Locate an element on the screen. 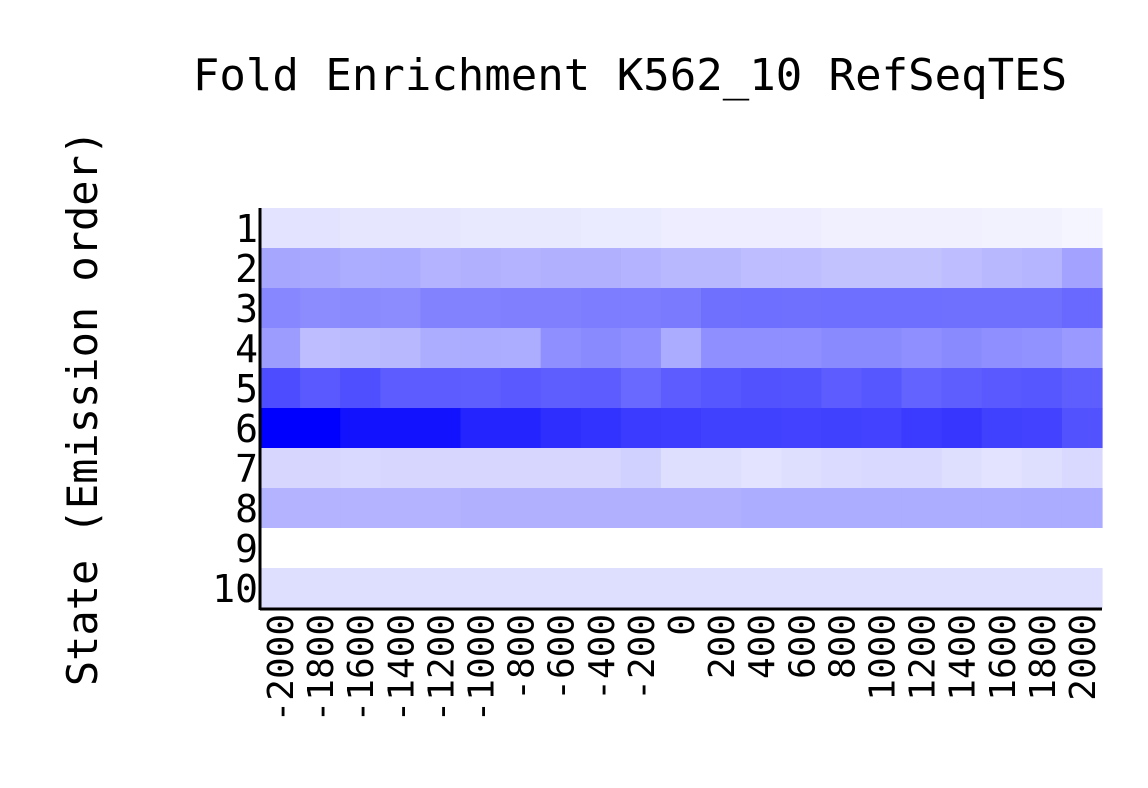 The height and width of the screenshot is (788, 1148). y-tick-label: 4 is located at coordinates (246, 349).